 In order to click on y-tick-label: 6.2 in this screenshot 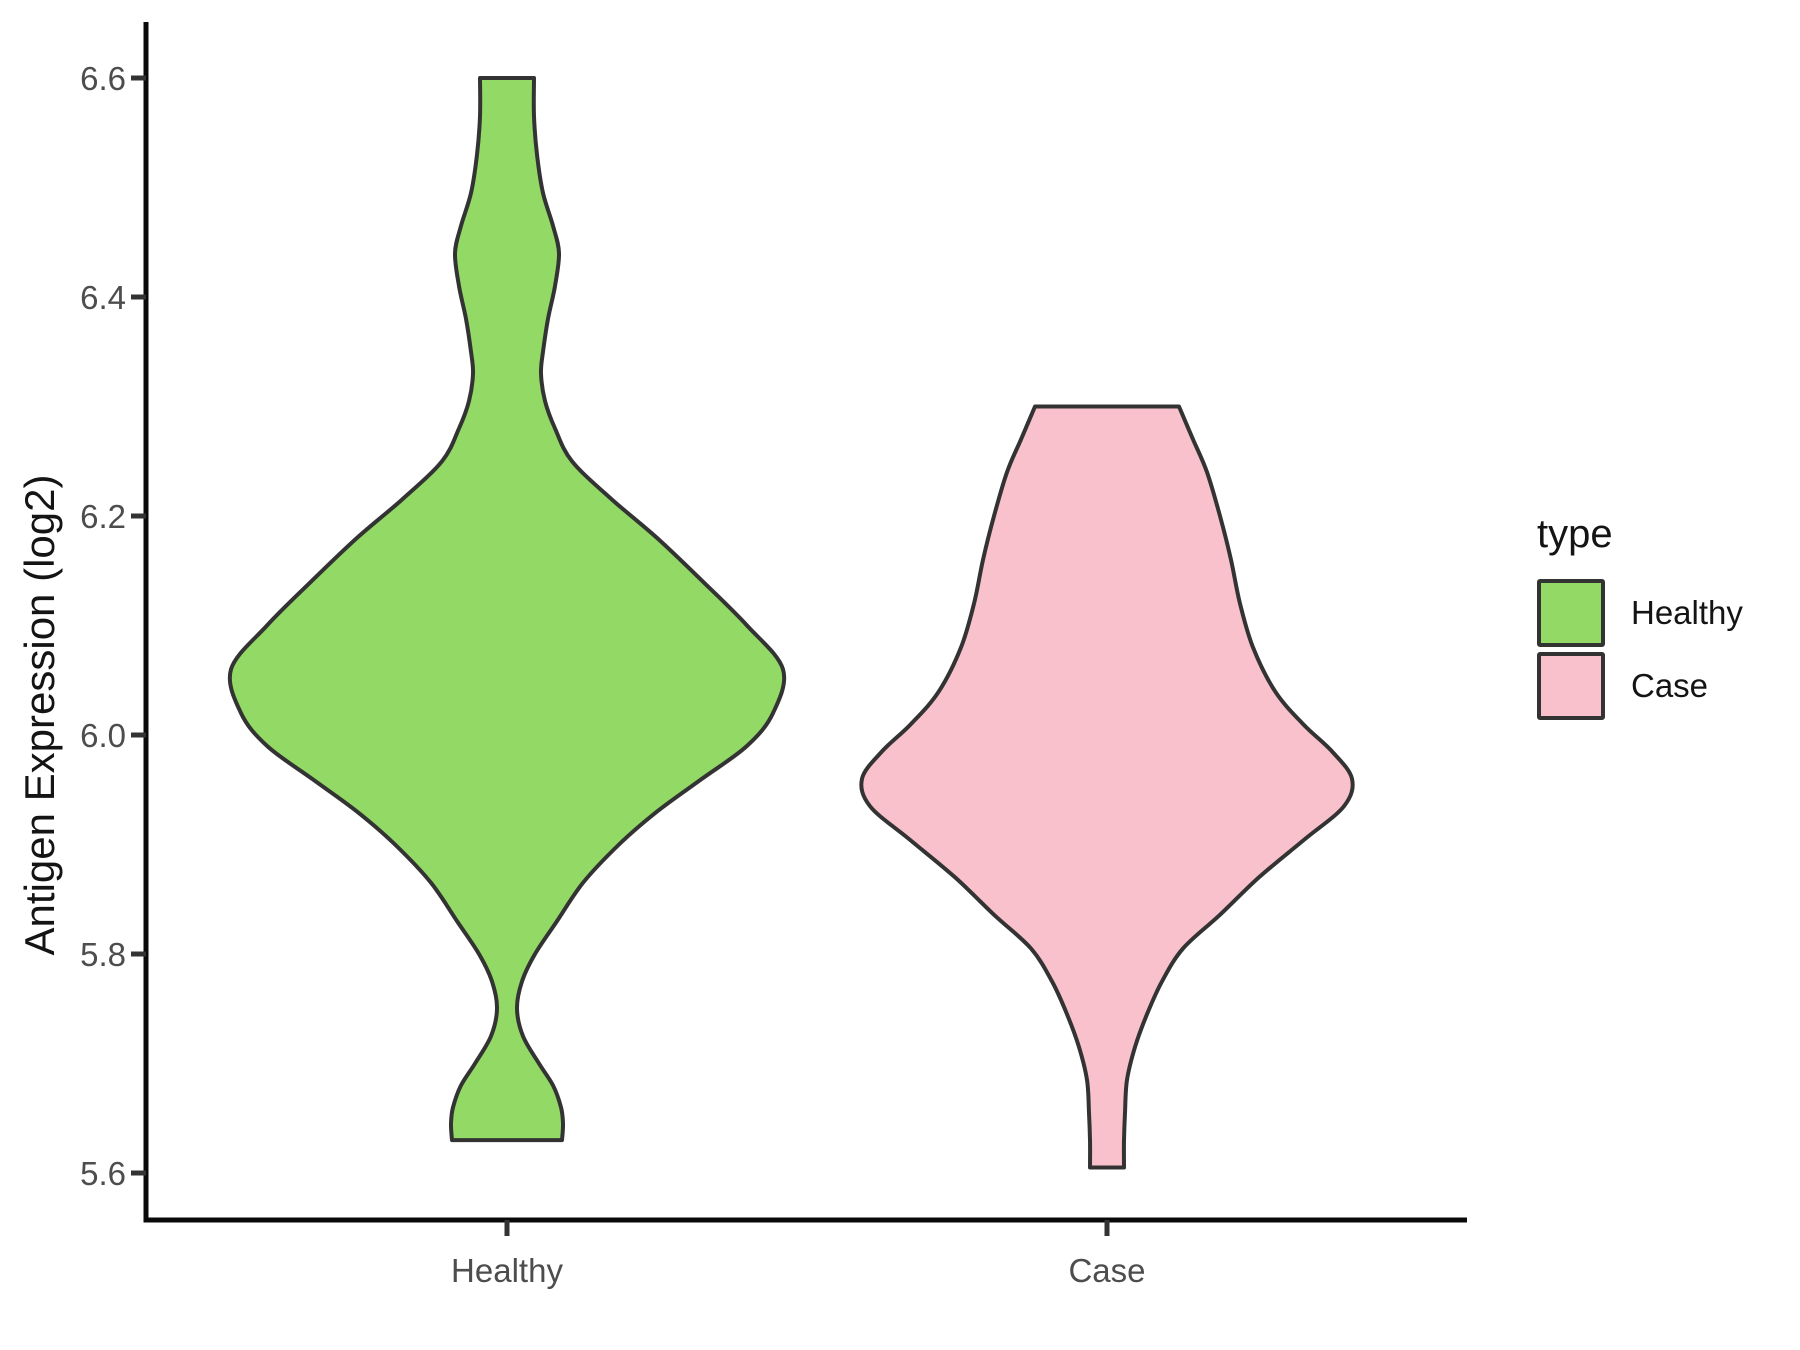, I will do `click(103, 516)`.